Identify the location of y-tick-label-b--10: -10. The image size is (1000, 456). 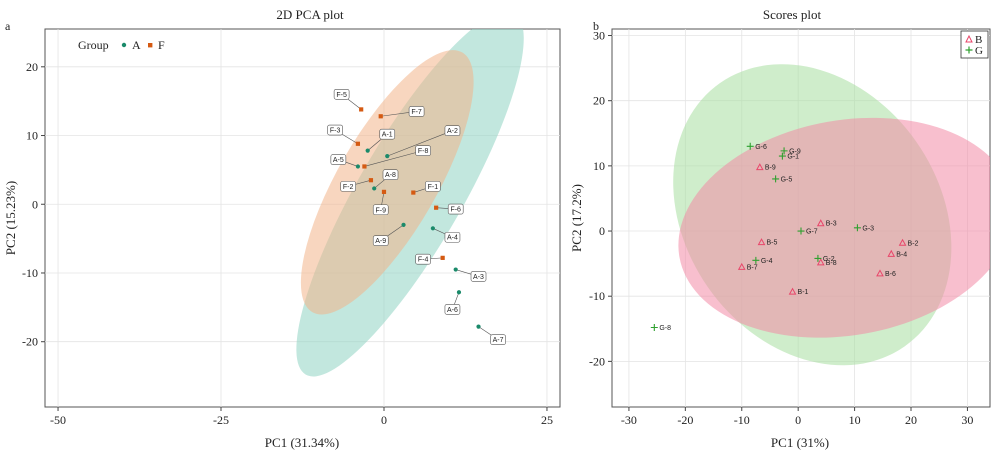
(597, 296).